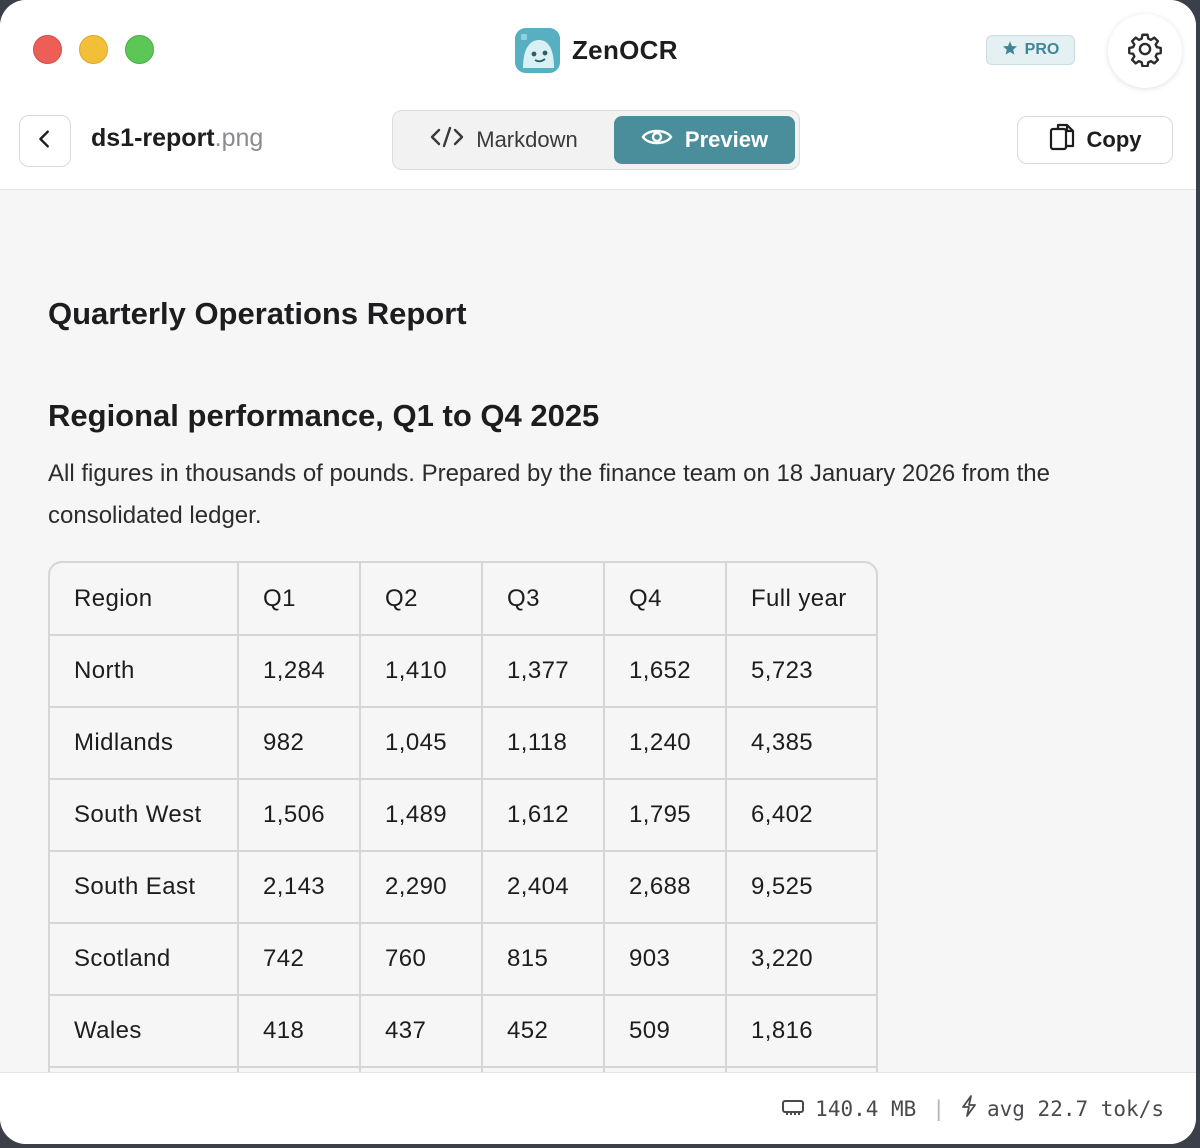 This screenshot has width=1200, height=1148. What do you see at coordinates (665, 599) in the screenshot?
I see `table-header-cell: Q4` at bounding box center [665, 599].